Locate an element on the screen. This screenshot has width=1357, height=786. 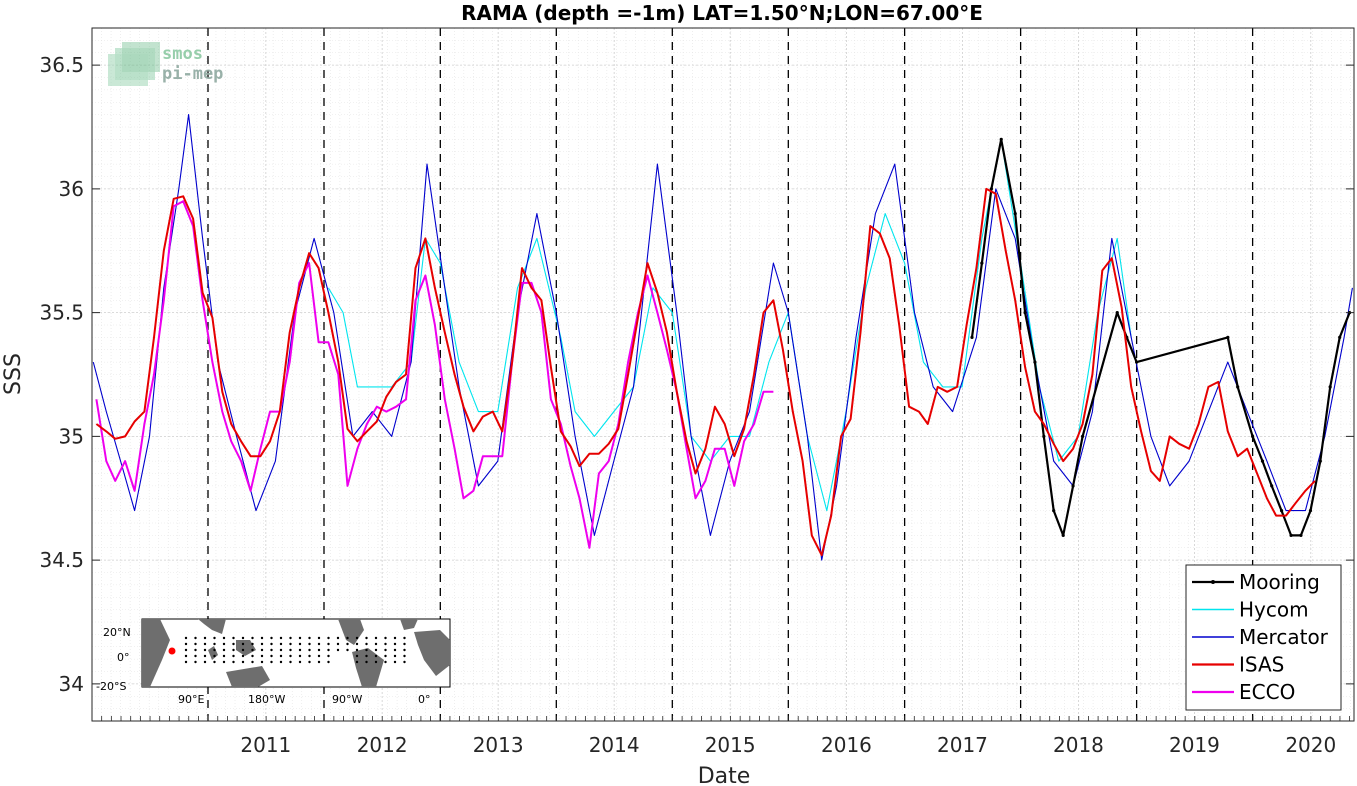
legend-label-mercator: Mercator is located at coordinates (1284, 637).